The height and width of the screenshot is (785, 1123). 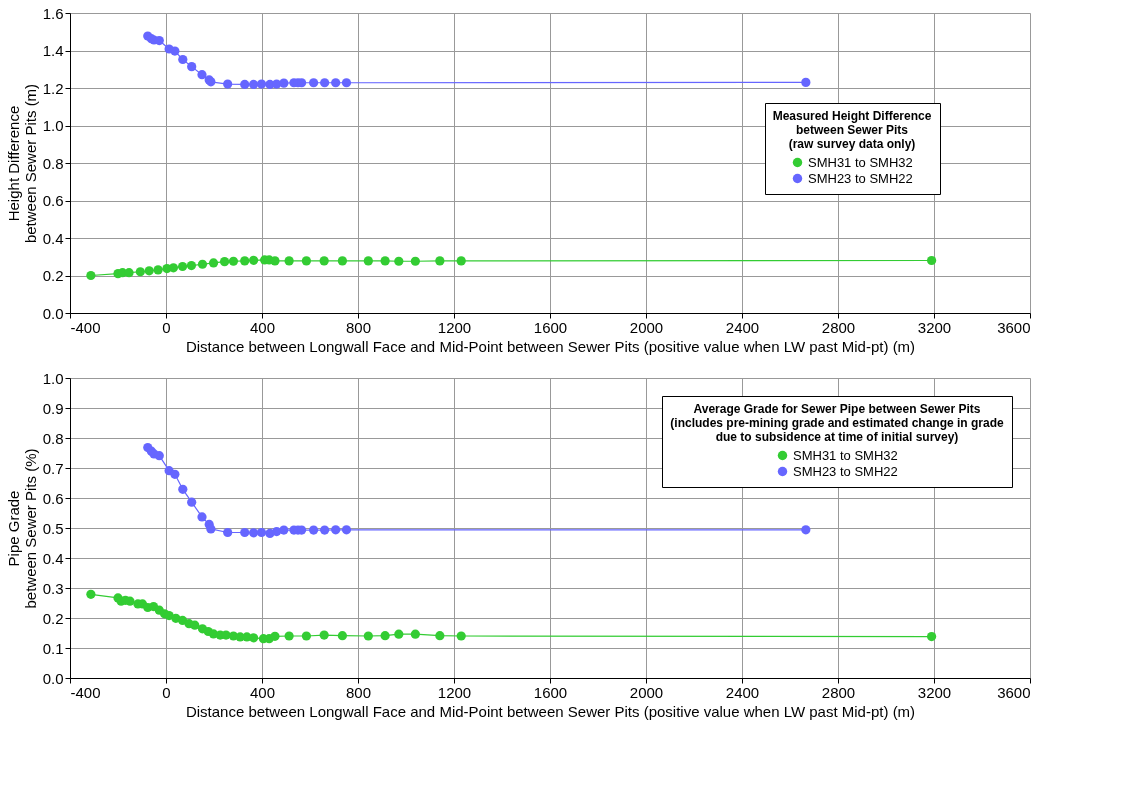 What do you see at coordinates (358, 327) in the screenshot?
I see `x-tick-label: 800` at bounding box center [358, 327].